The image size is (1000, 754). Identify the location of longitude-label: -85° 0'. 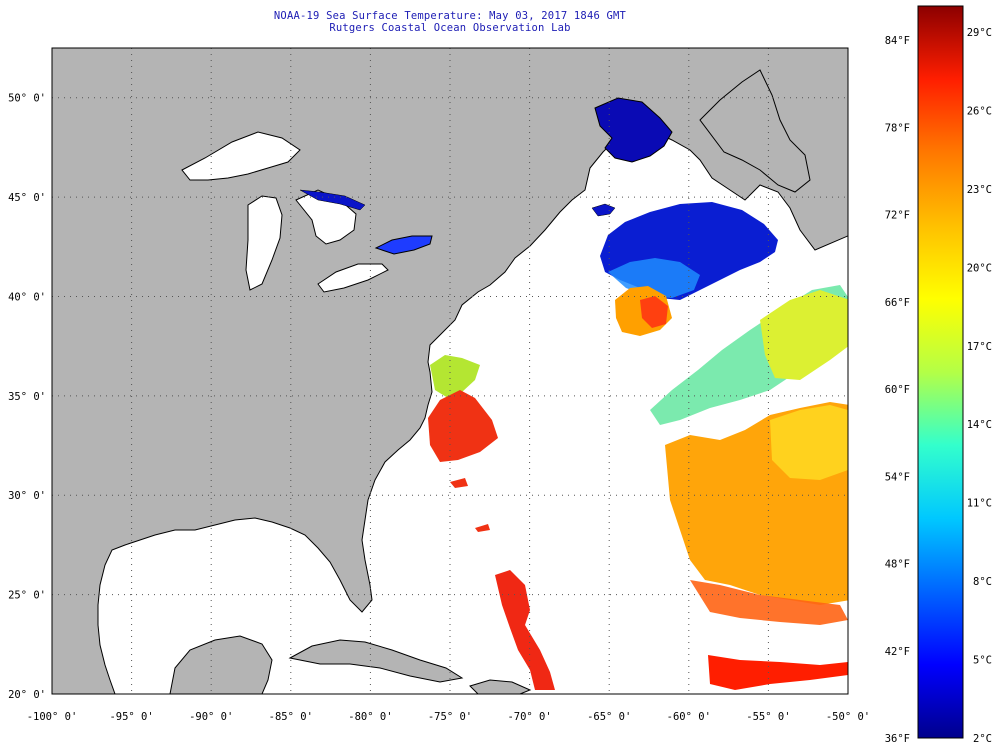
(291, 717).